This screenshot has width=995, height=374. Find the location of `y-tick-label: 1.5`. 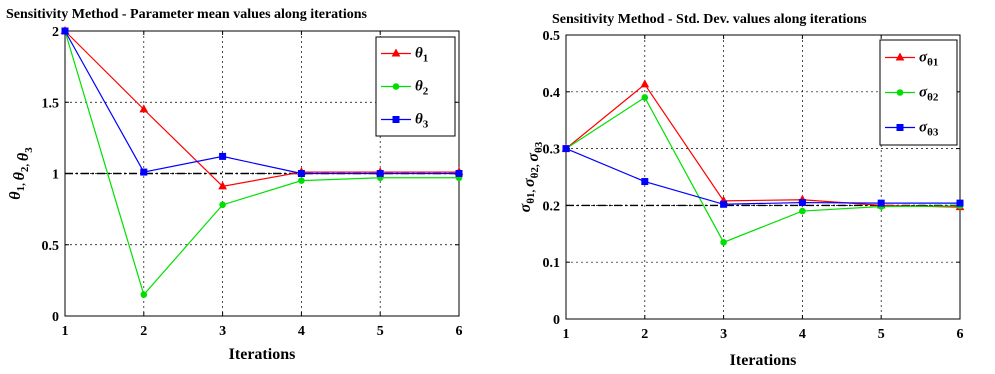

y-tick-label: 1.5 is located at coordinates (51, 103).